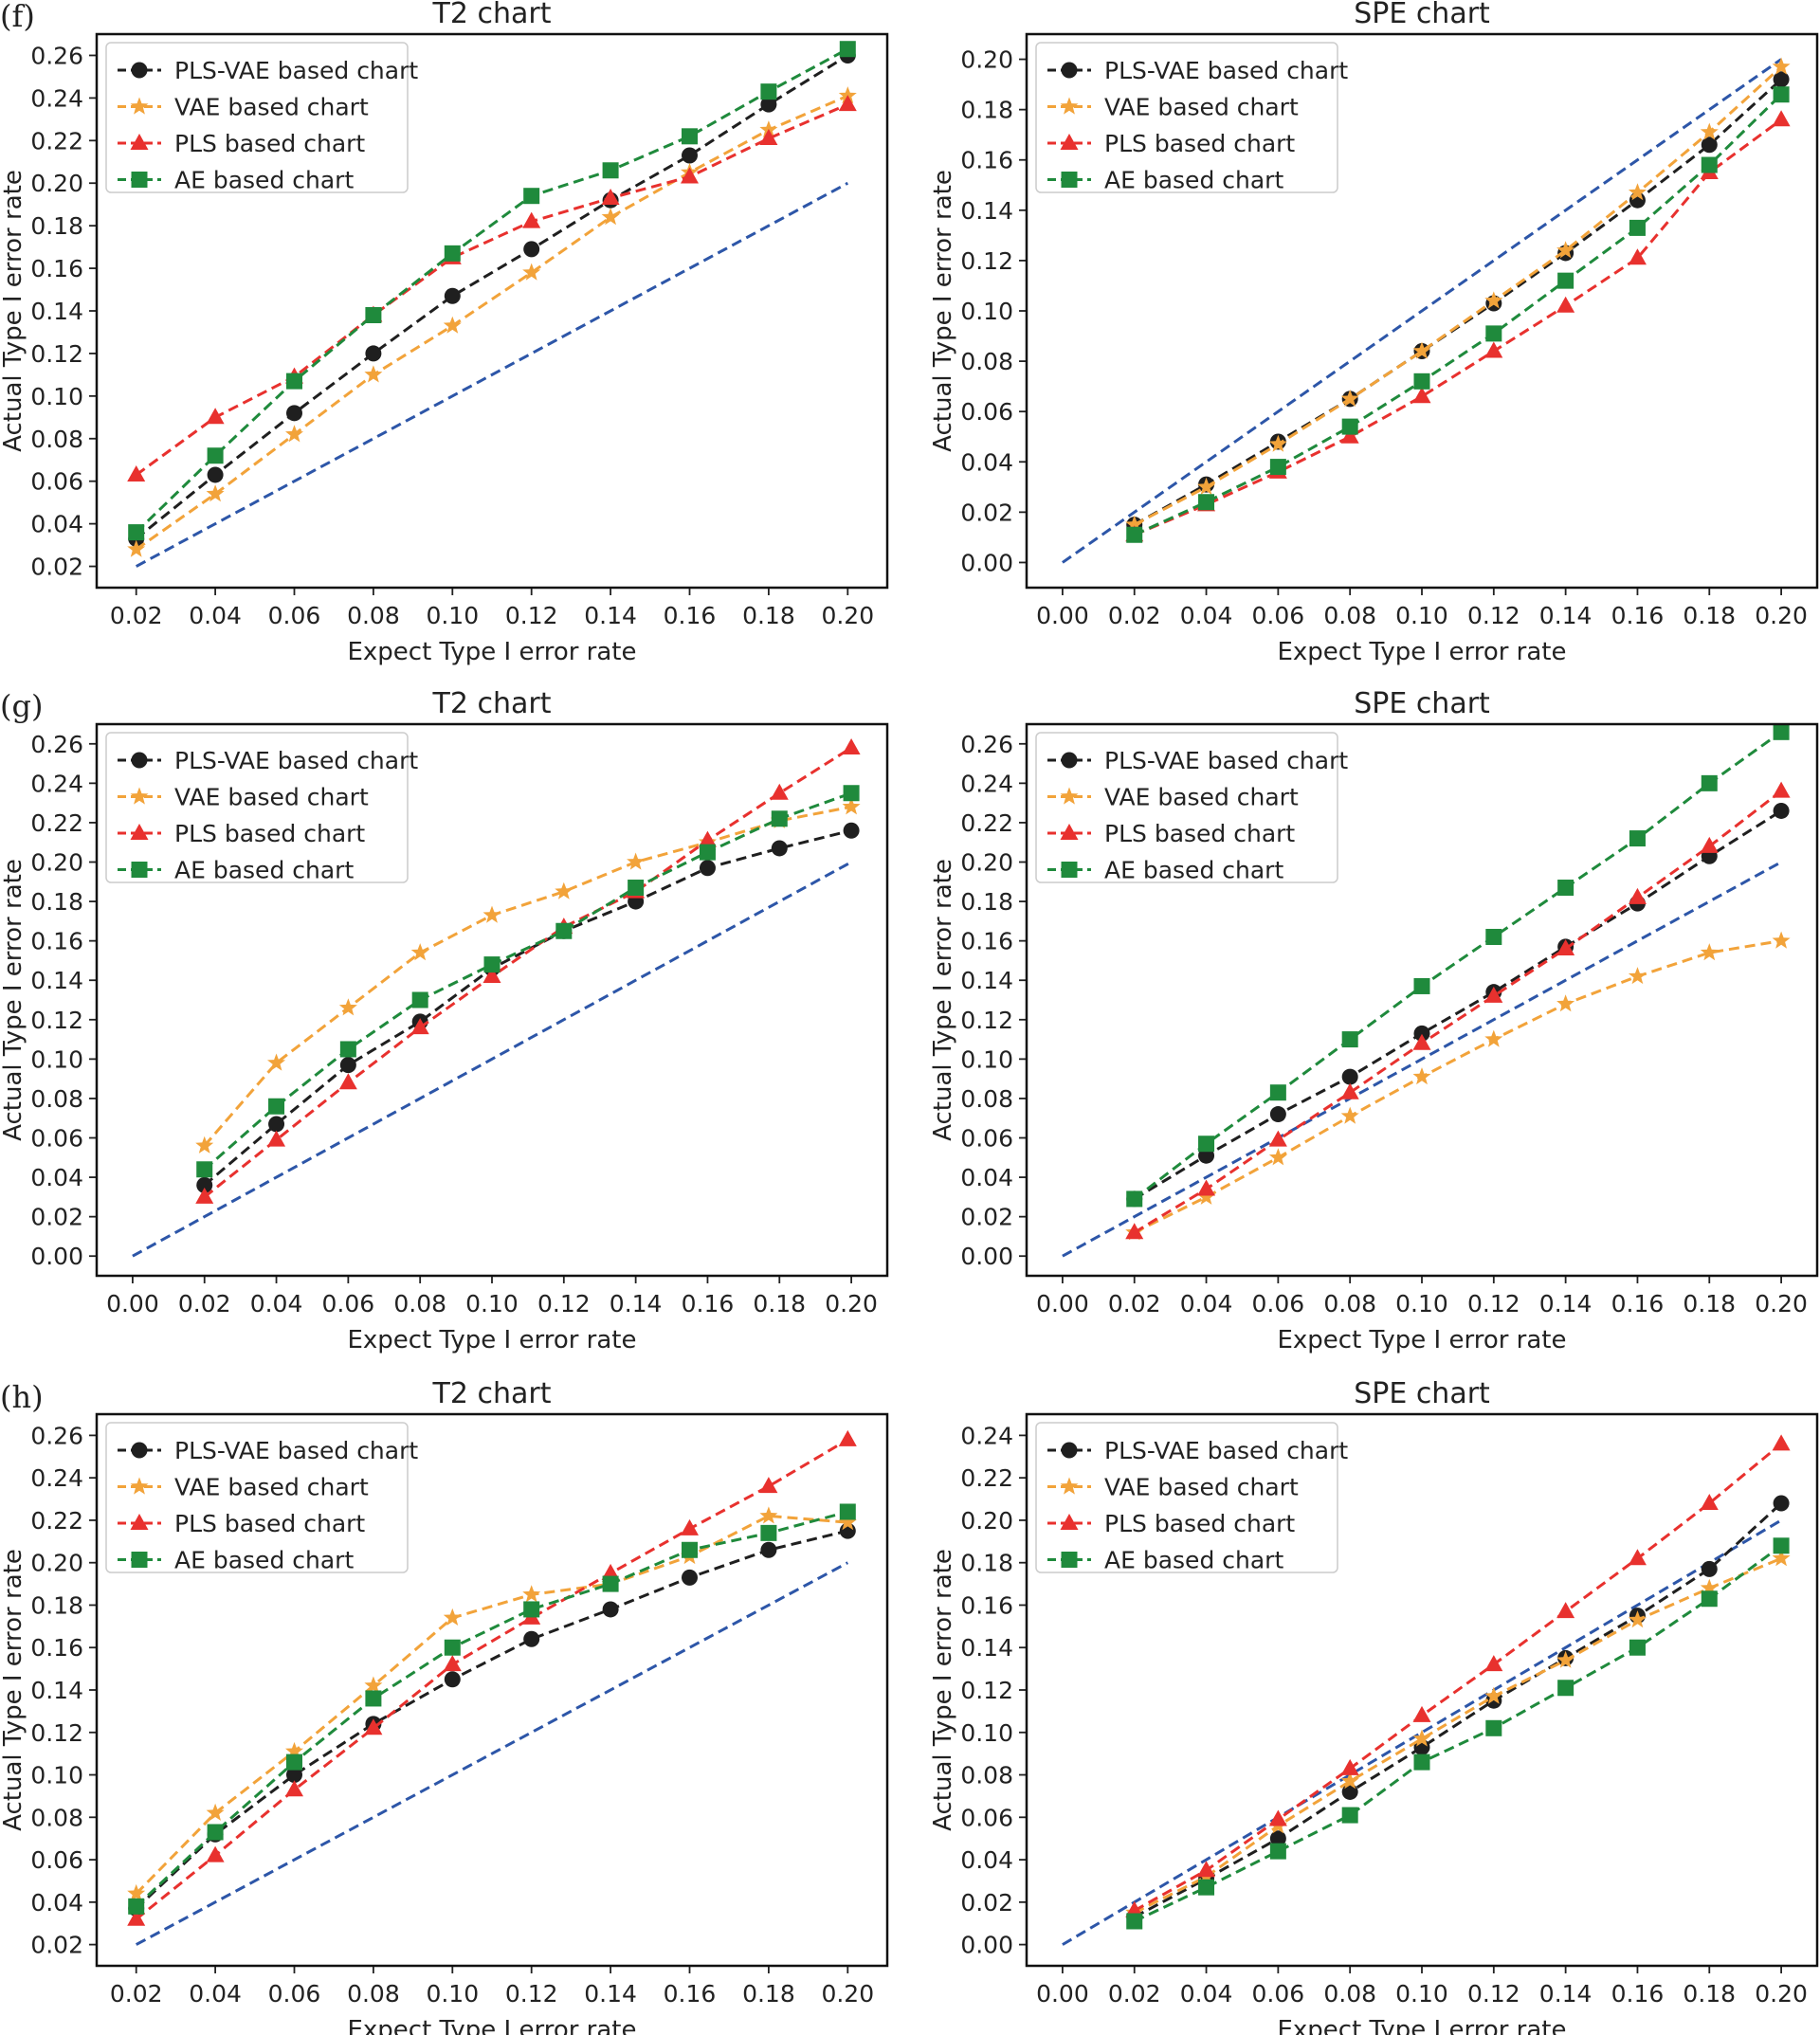  What do you see at coordinates (1422, 703) in the screenshot?
I see `chart-title: SPE chart` at bounding box center [1422, 703].